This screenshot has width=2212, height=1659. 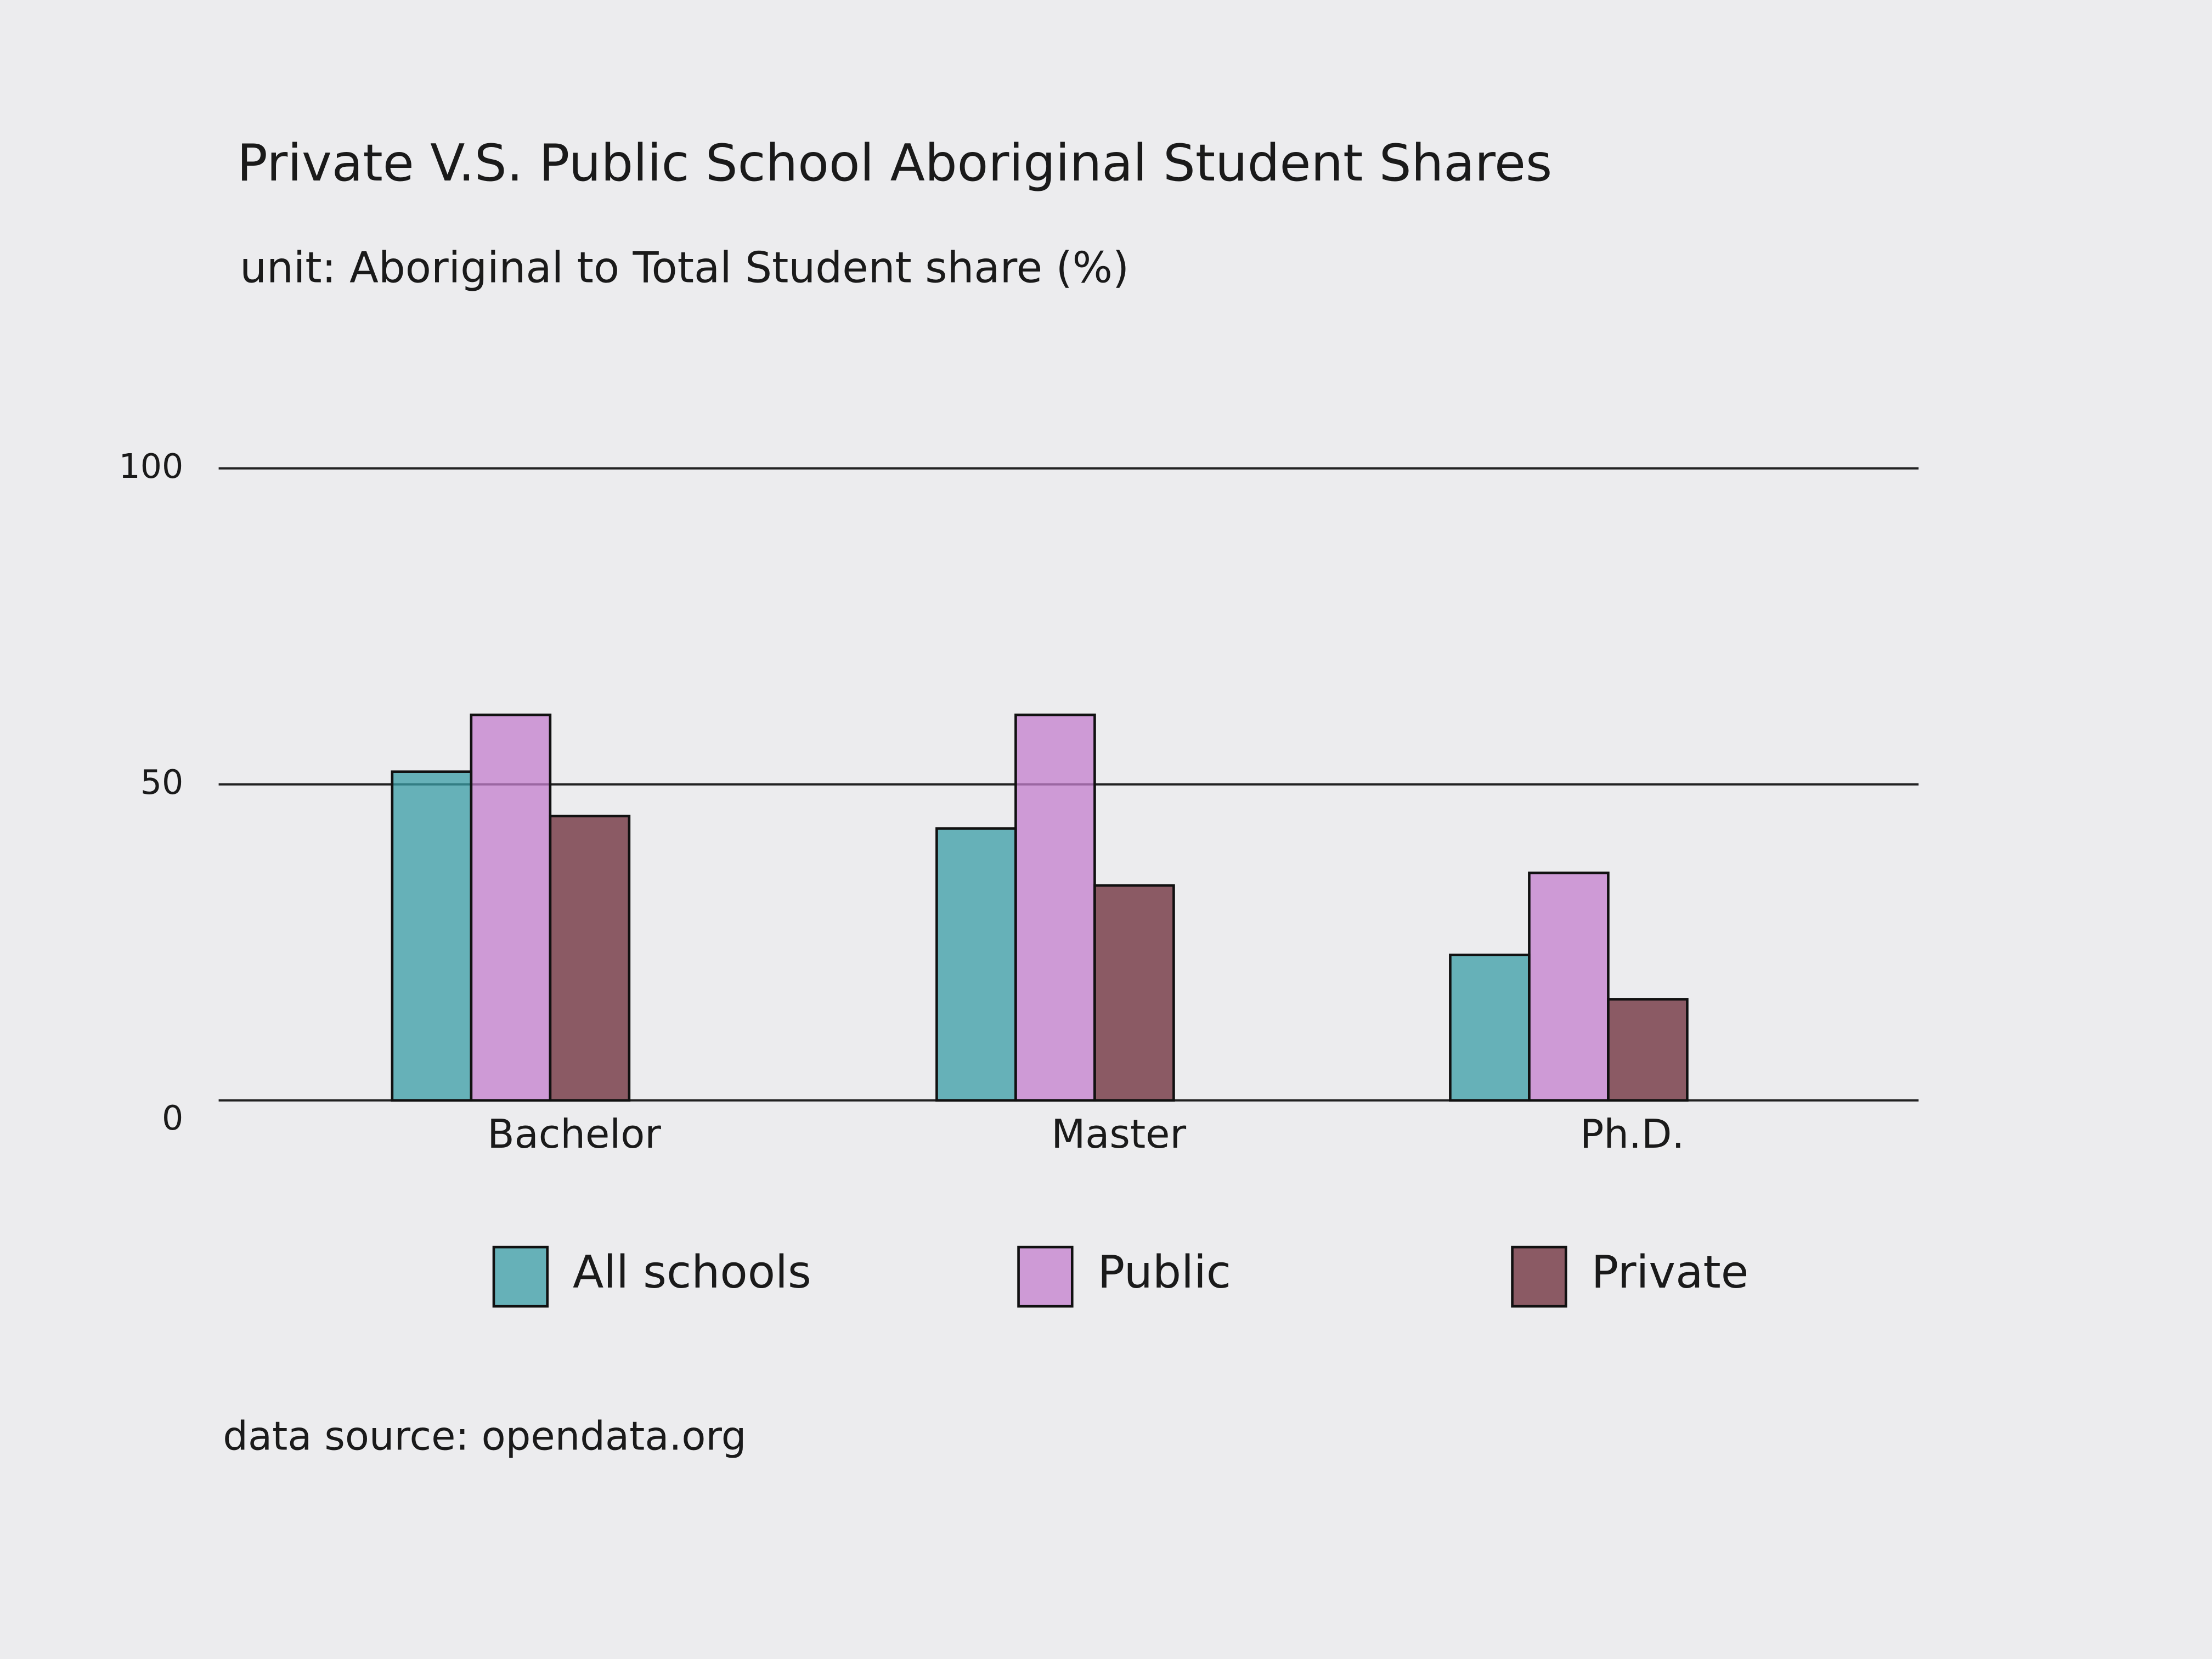 What do you see at coordinates (173, 1118) in the screenshot?
I see `y-tick-label: 0` at bounding box center [173, 1118].